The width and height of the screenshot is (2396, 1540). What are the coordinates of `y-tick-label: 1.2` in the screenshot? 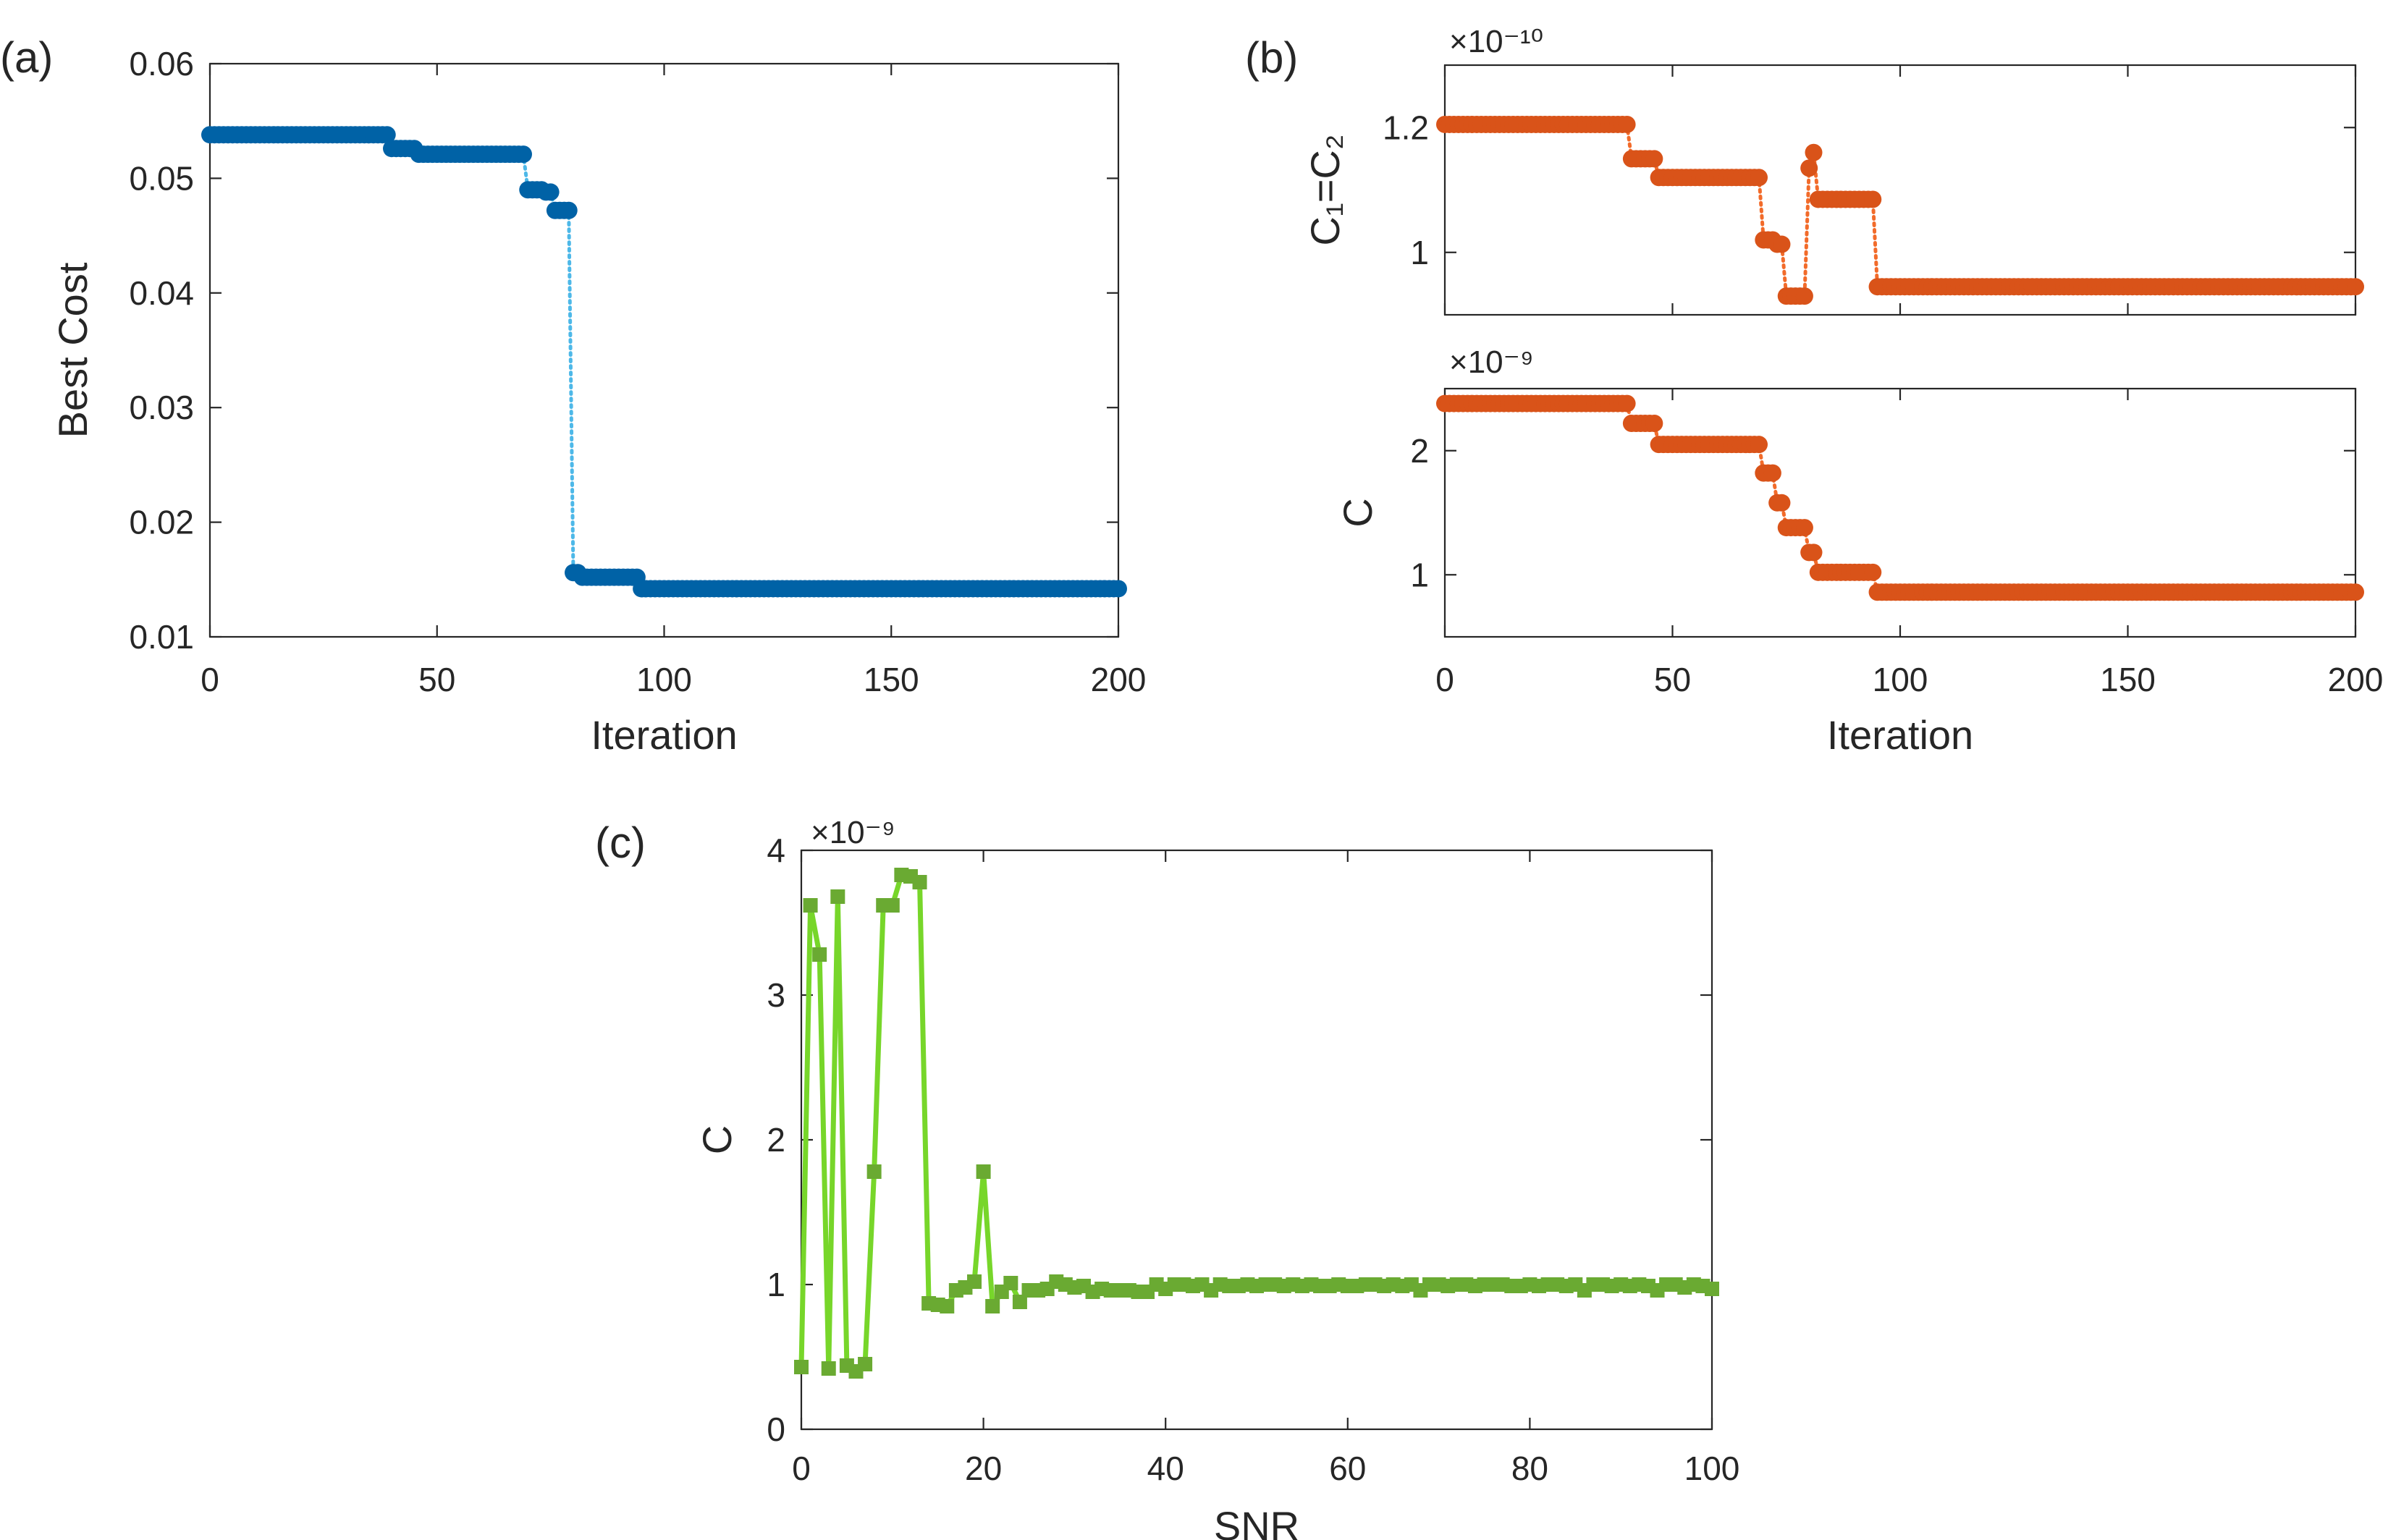 It's located at (1406, 128).